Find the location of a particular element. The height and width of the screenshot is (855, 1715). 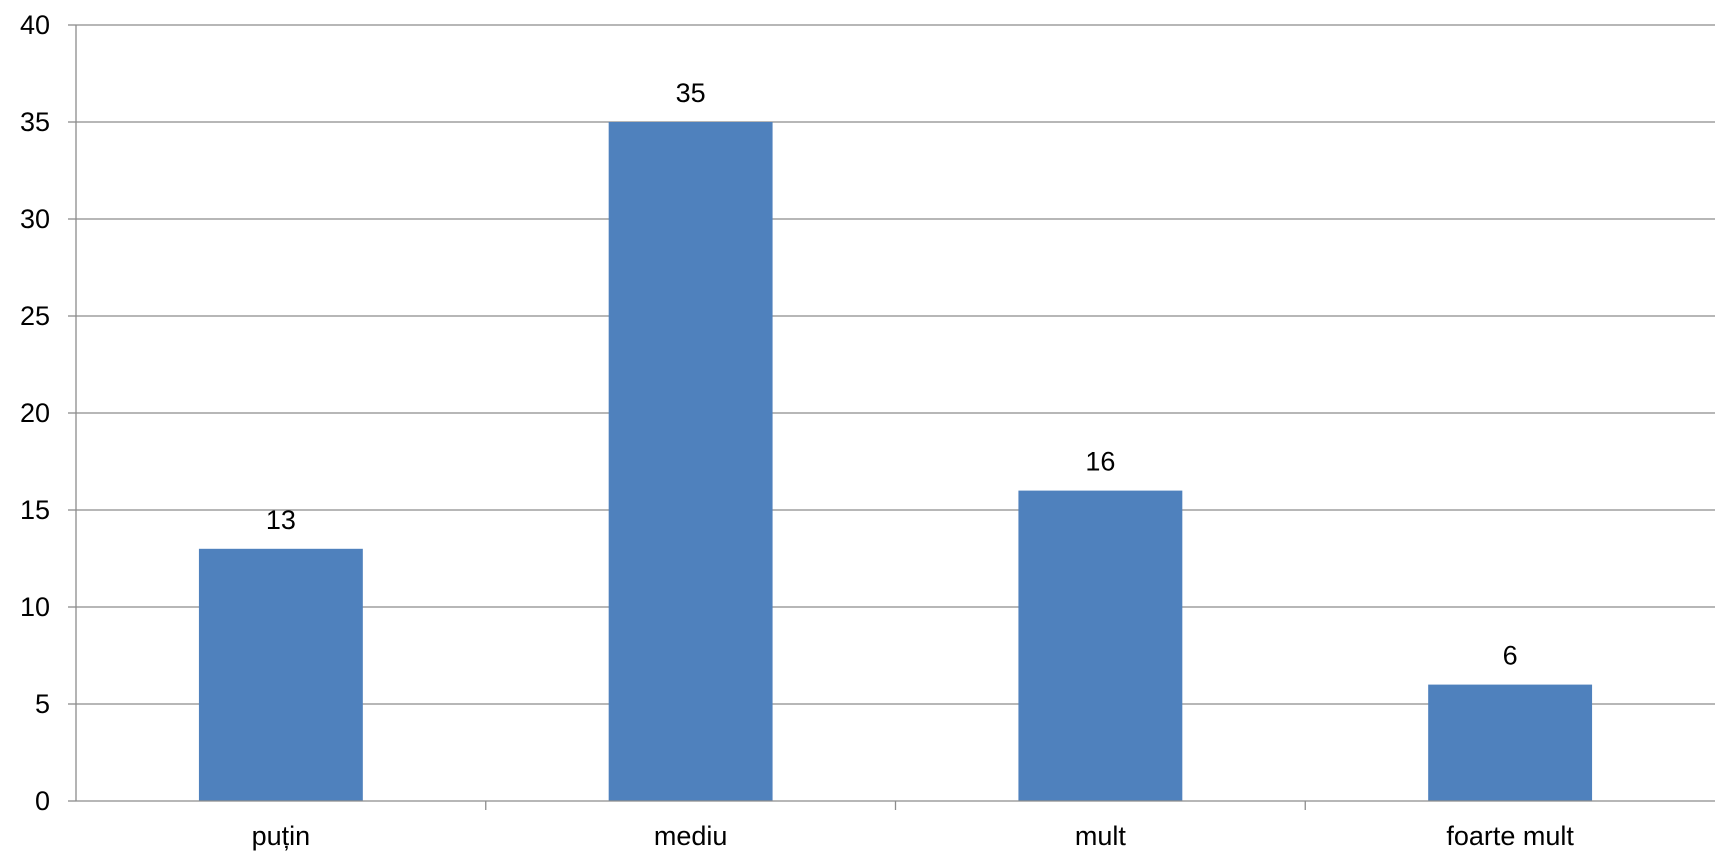

x-tick-label: mult is located at coordinates (1101, 836).